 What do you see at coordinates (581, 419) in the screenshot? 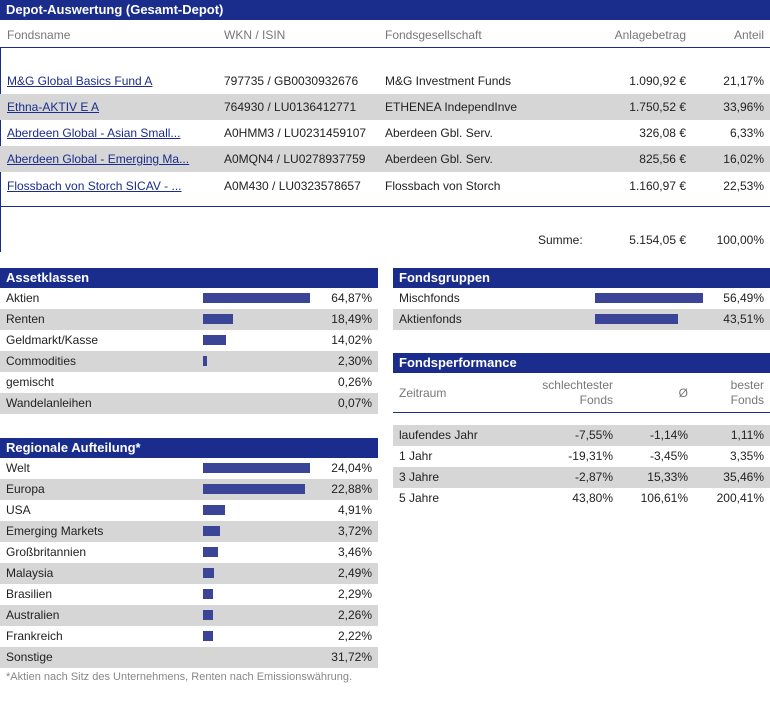
I see `performance-spacer` at bounding box center [581, 419].